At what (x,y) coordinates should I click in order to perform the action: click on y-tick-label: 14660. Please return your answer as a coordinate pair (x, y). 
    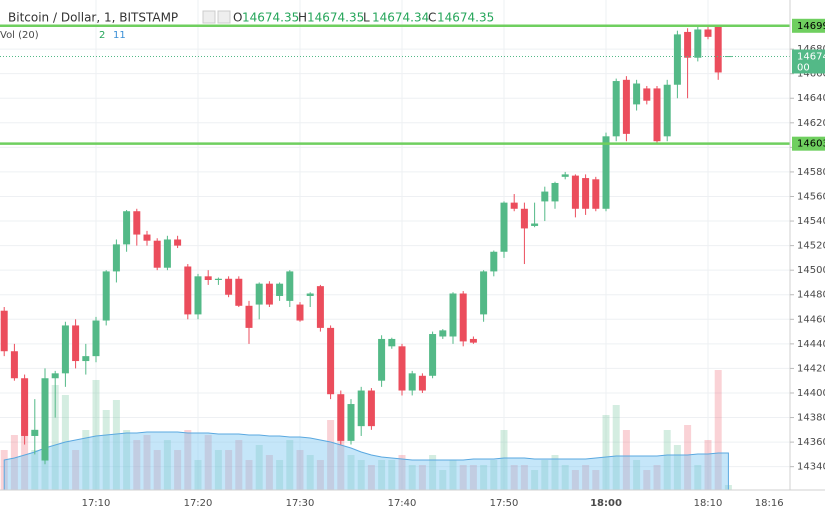
    Looking at the image, I should click on (811, 74).